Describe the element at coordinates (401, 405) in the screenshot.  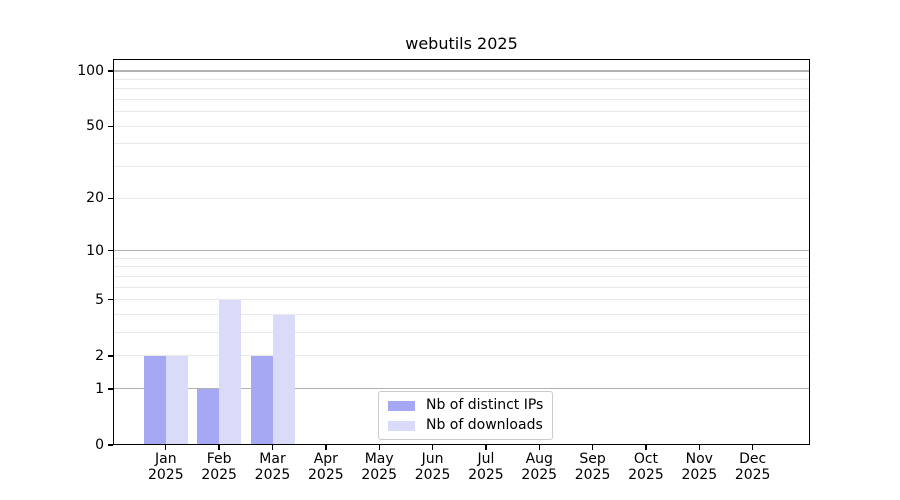
I see `legend-swatch-distinct-ips` at that location.